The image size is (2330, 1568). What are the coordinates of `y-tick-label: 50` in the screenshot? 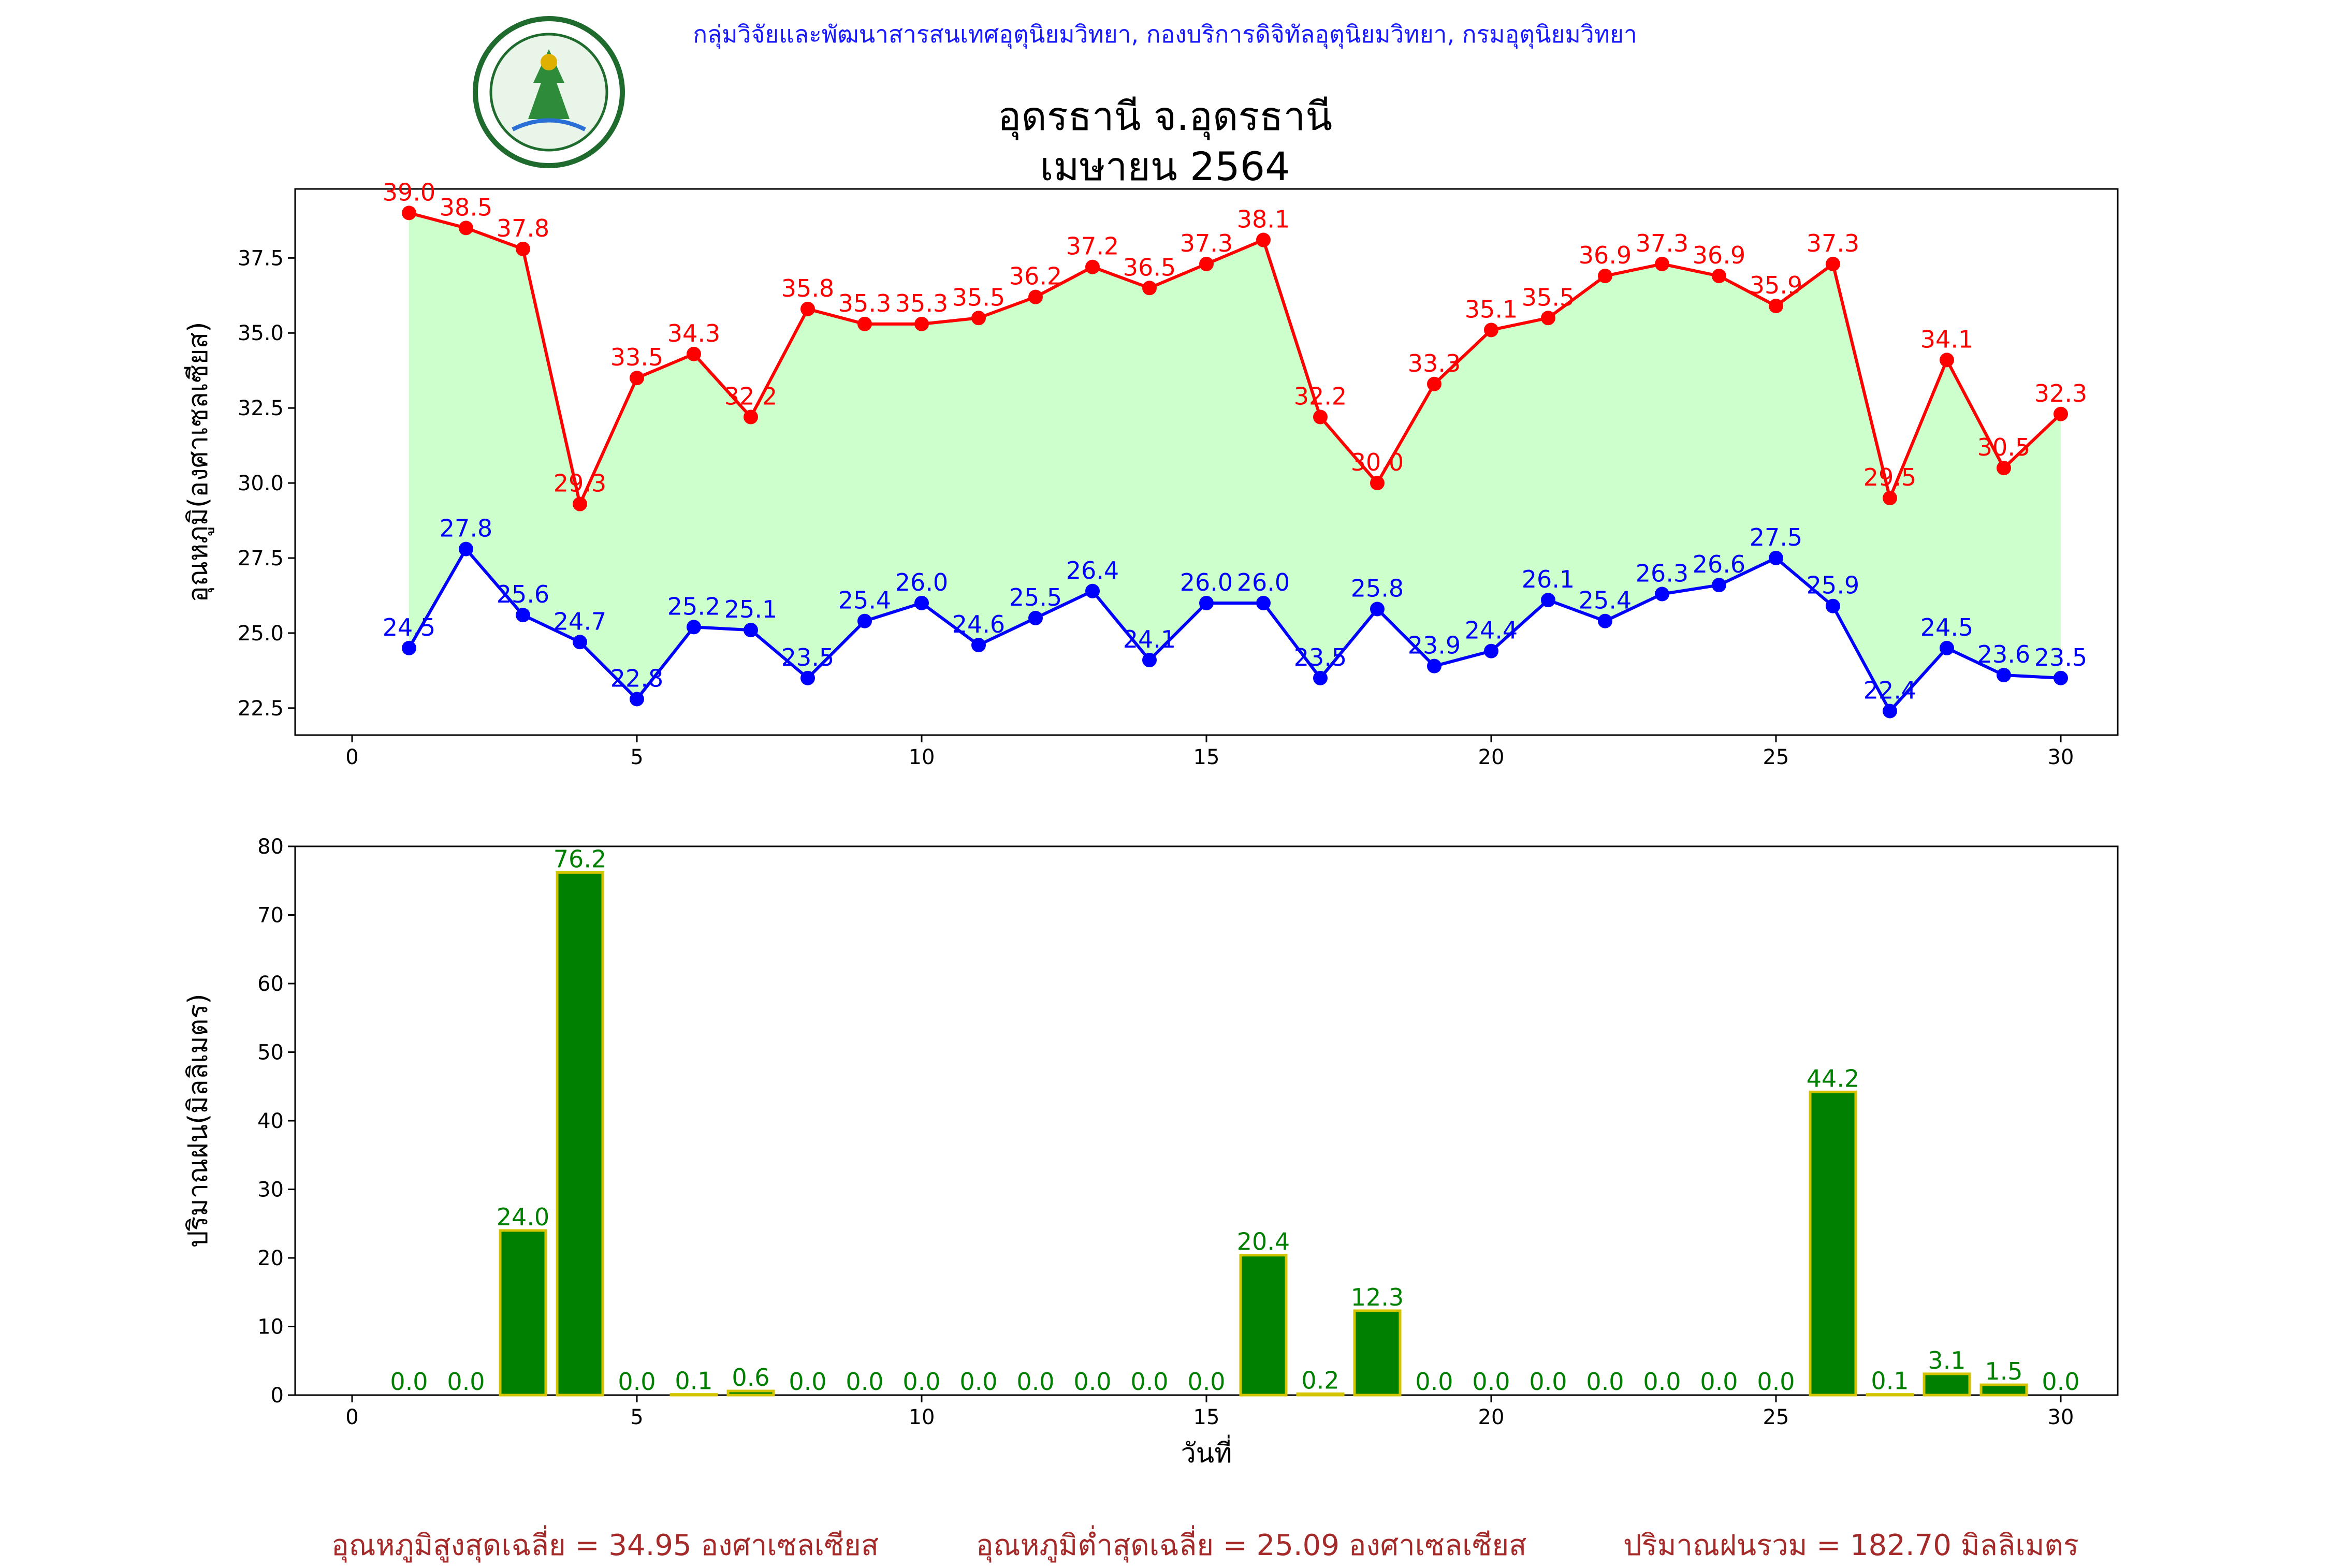 It's located at (270, 1053).